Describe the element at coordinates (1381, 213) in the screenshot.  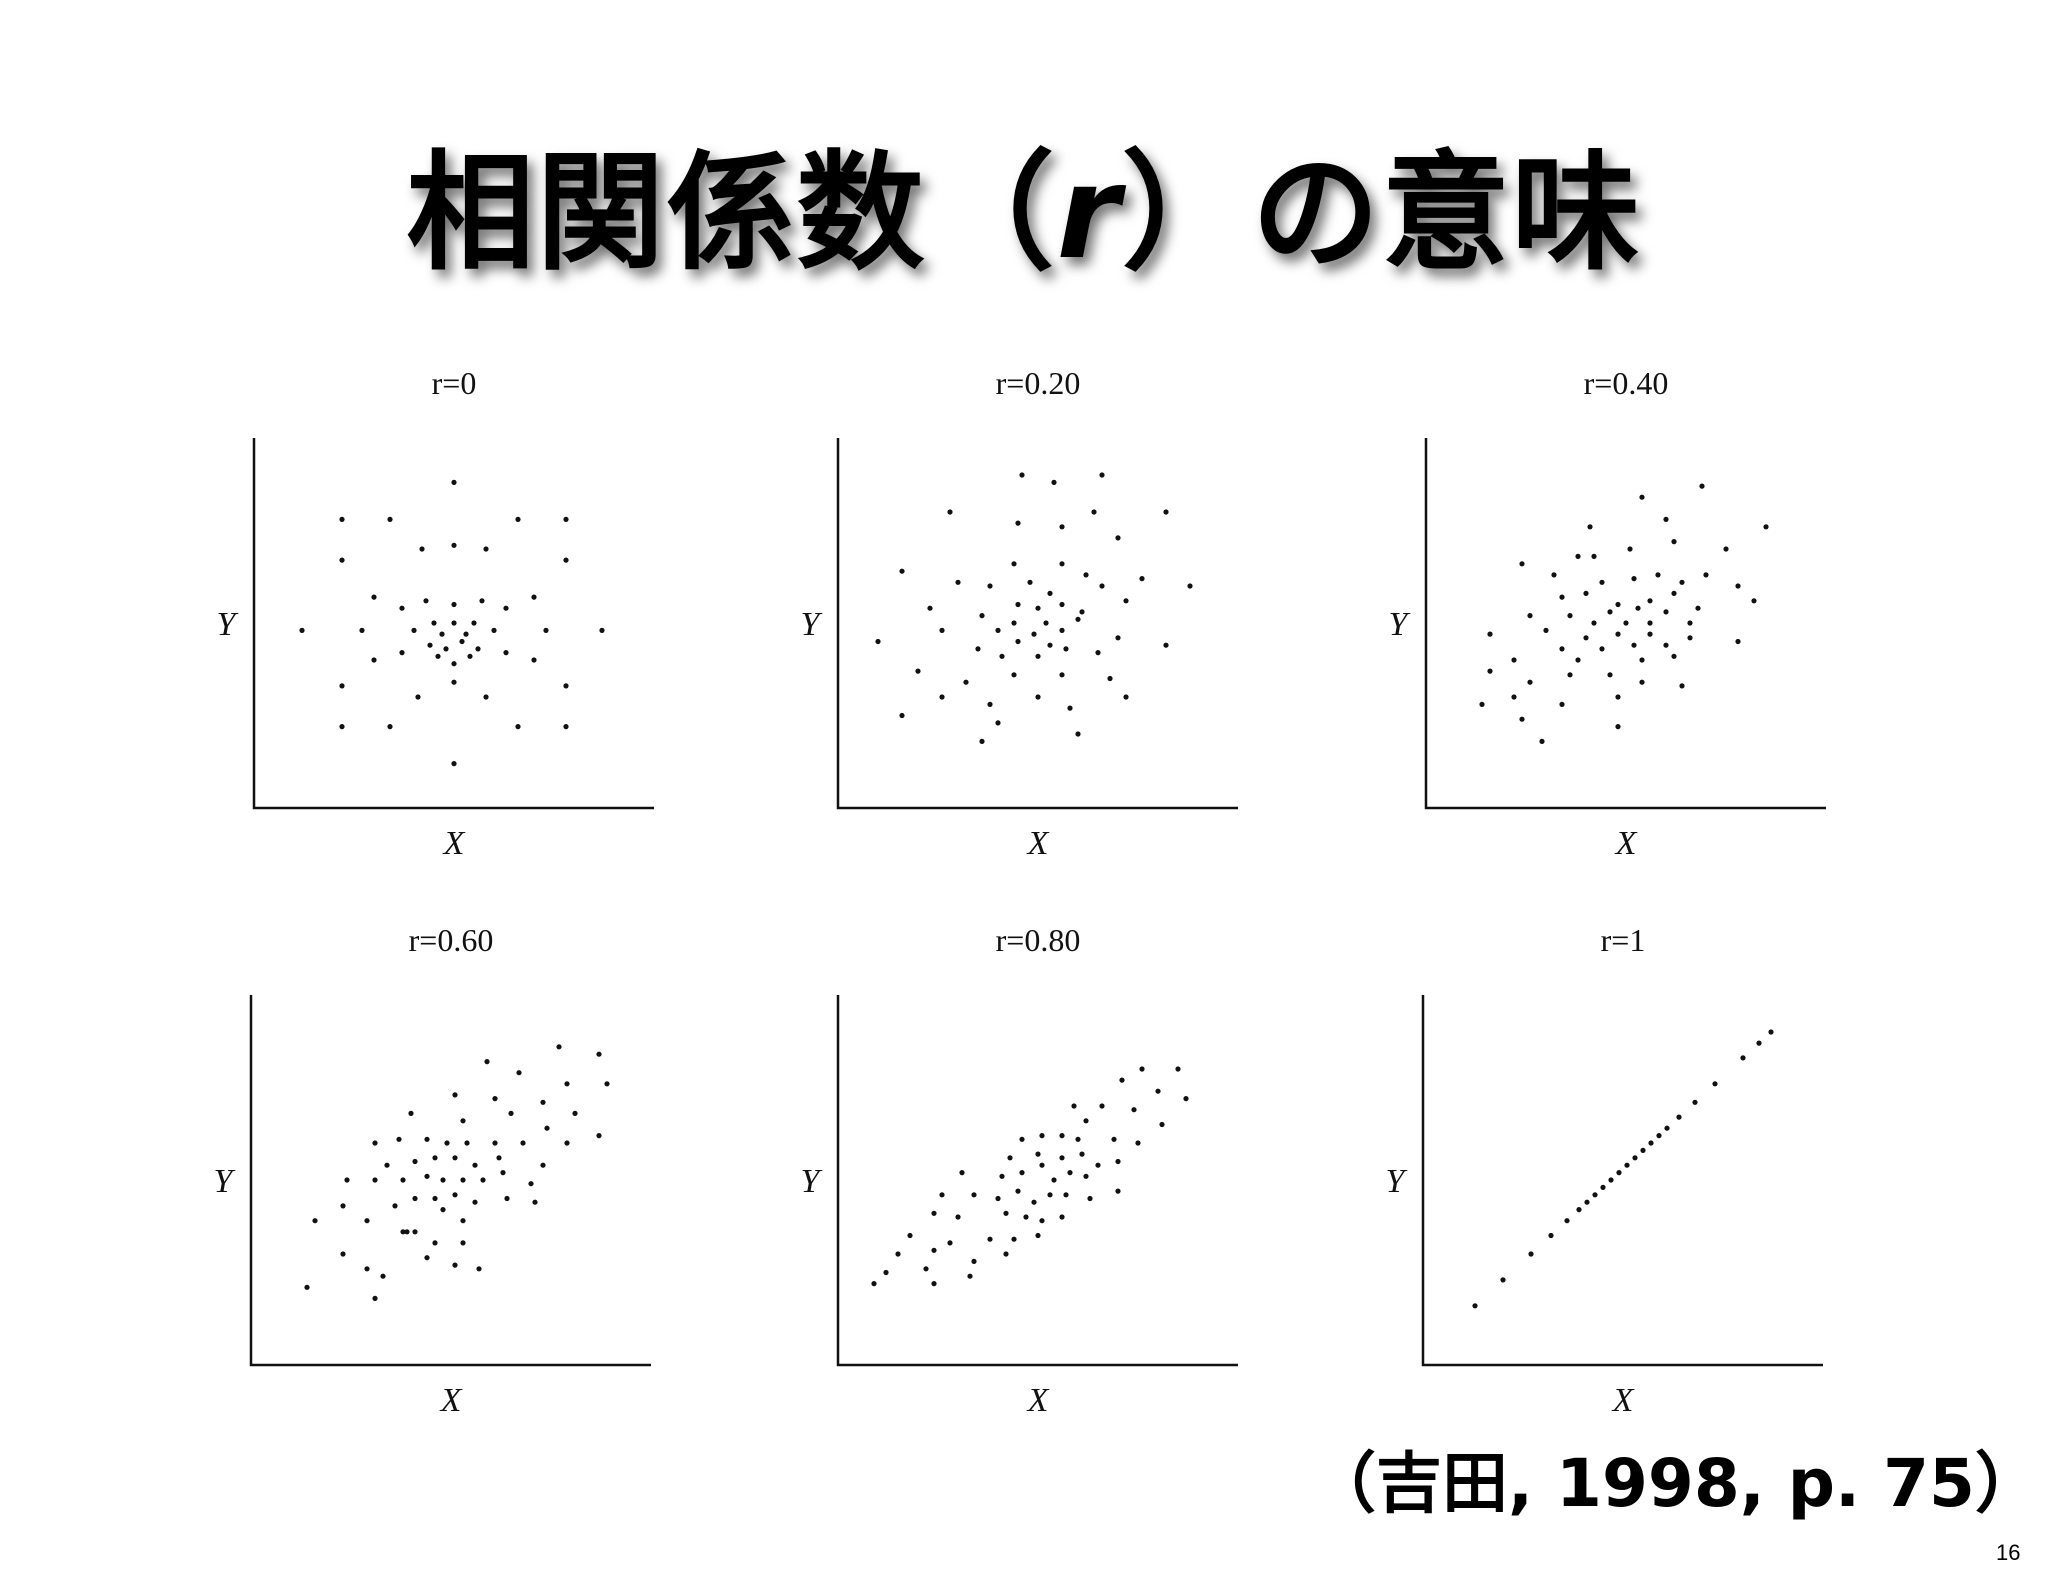
I see `title-suffix: ）の意味` at that location.